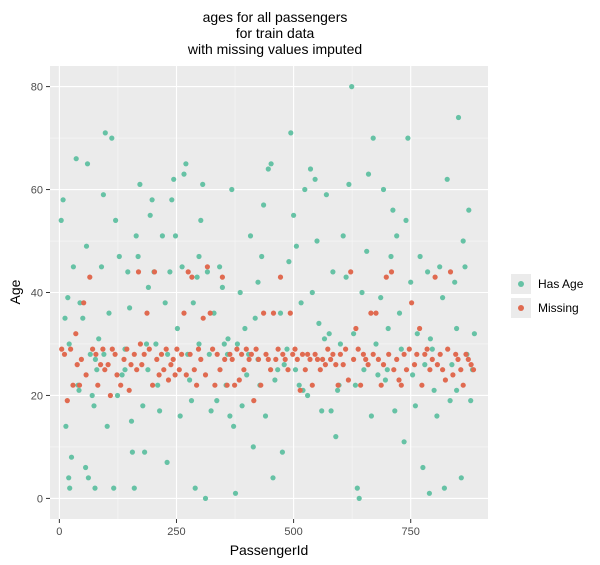 The width and height of the screenshot is (600, 565). I want to click on x-axis-label: PassengerId, so click(269, 550).